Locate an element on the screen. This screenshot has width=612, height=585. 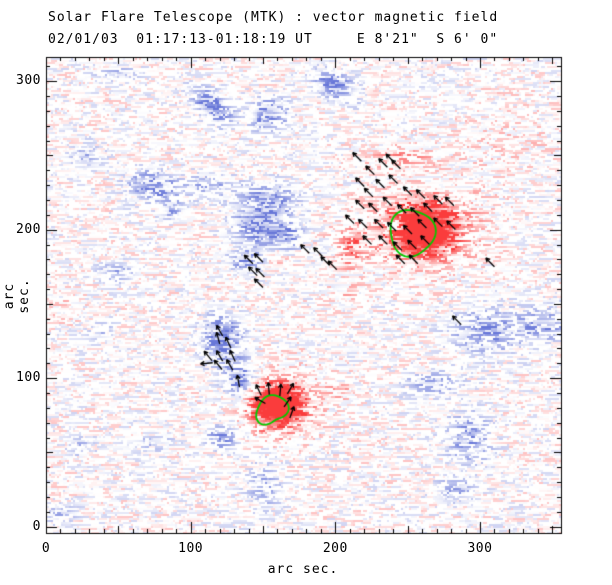
x-tick-label: 100 is located at coordinates (191, 548).